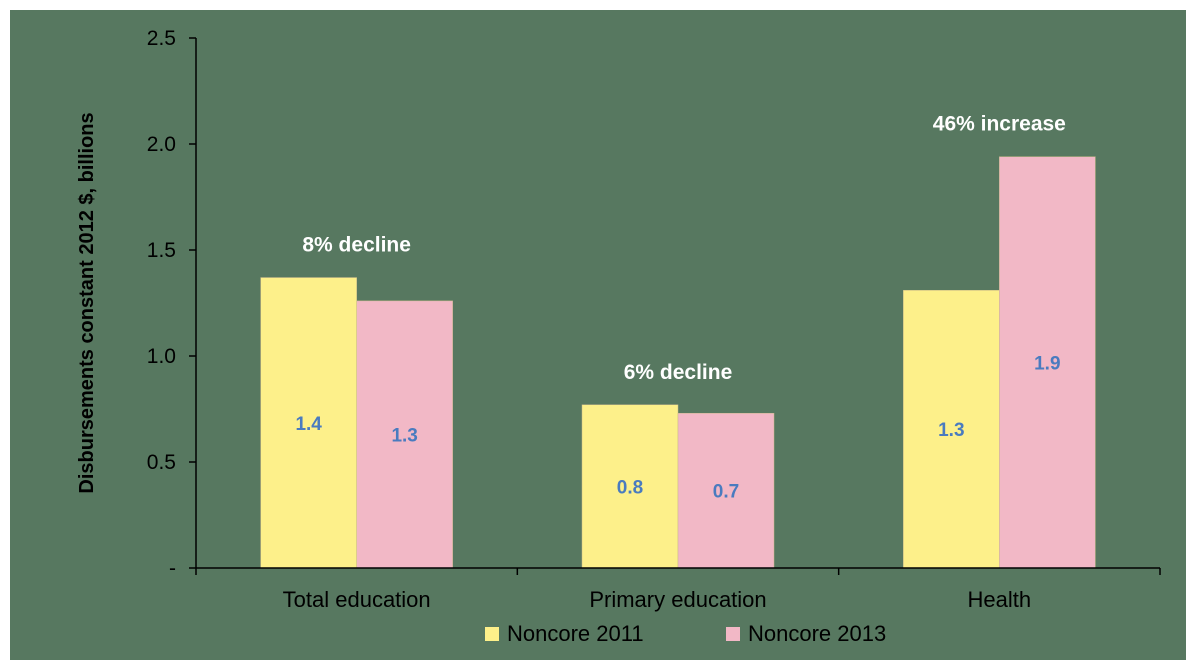 The width and height of the screenshot is (1196, 664). Describe the element at coordinates (161, 144) in the screenshot. I see `y-tick-label: 2.0` at that location.